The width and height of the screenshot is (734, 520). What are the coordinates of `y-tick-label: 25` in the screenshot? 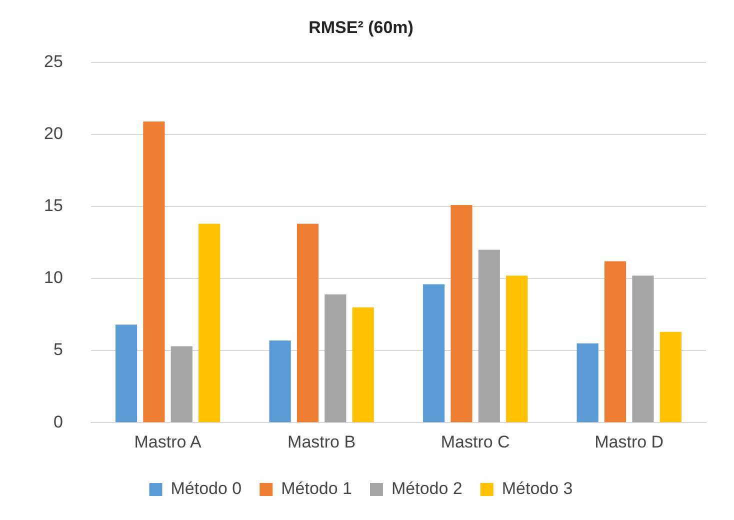 It's located at (53, 62).